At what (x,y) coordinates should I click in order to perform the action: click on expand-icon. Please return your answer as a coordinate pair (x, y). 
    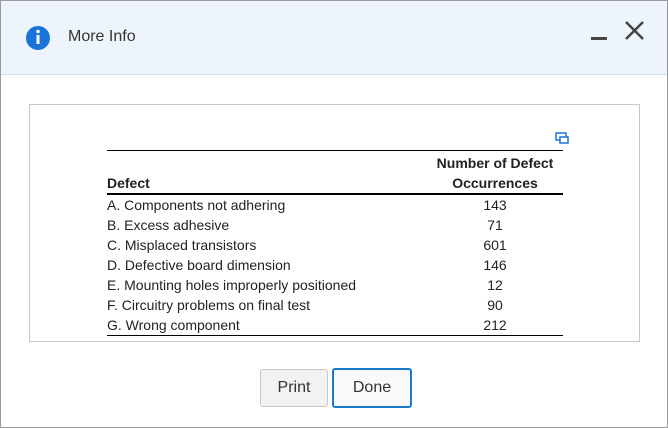
    Looking at the image, I should click on (562, 138).